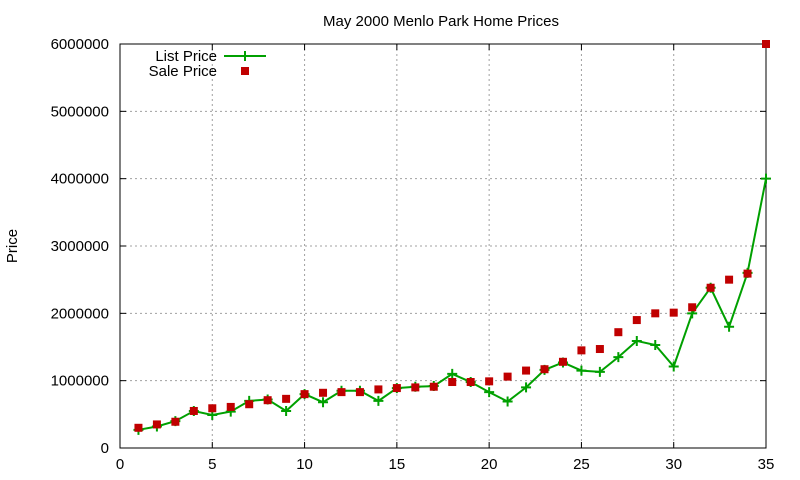 Image resolution: width=800 pixels, height=480 pixels. I want to click on x-tick-label: 15, so click(397, 464).